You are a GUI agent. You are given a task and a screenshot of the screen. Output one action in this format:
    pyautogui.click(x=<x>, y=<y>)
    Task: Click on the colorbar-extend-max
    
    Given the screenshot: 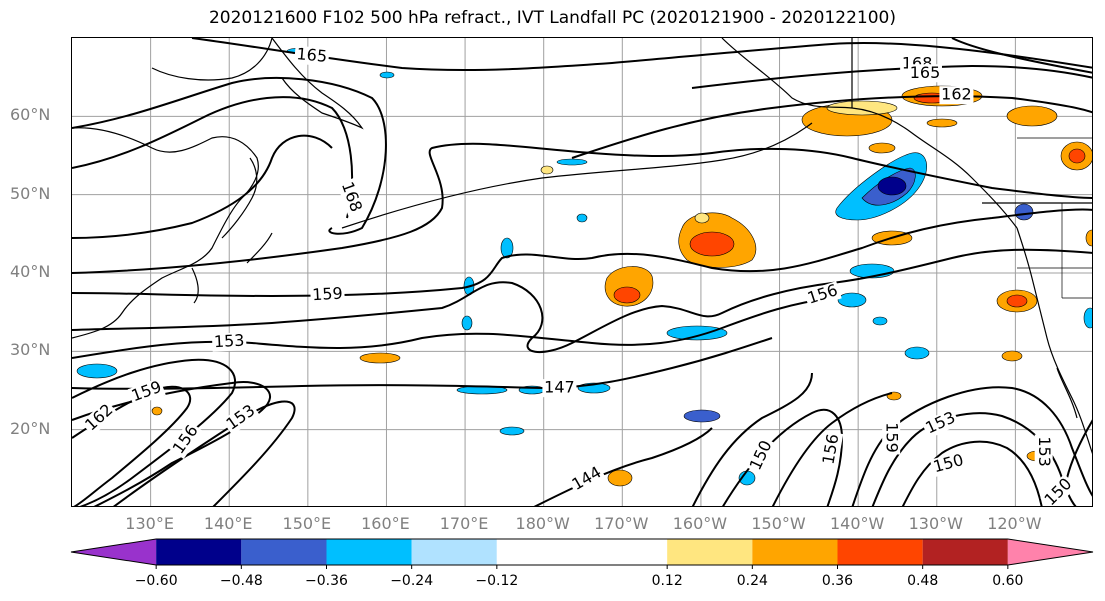 What is the action you would take?
    pyautogui.click(x=1050, y=552)
    